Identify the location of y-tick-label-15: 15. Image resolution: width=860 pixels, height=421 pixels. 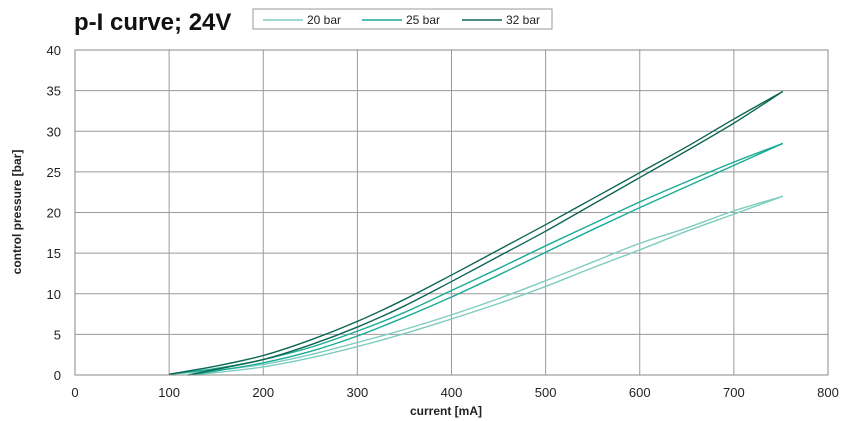
(54, 253).